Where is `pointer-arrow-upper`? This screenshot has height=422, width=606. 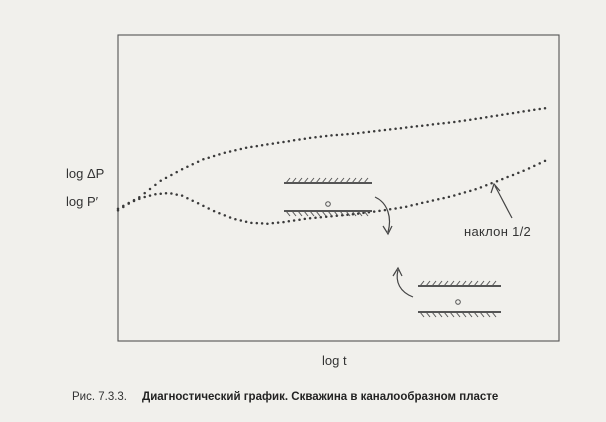
pointer-arrow-upper is located at coordinates (382, 214).